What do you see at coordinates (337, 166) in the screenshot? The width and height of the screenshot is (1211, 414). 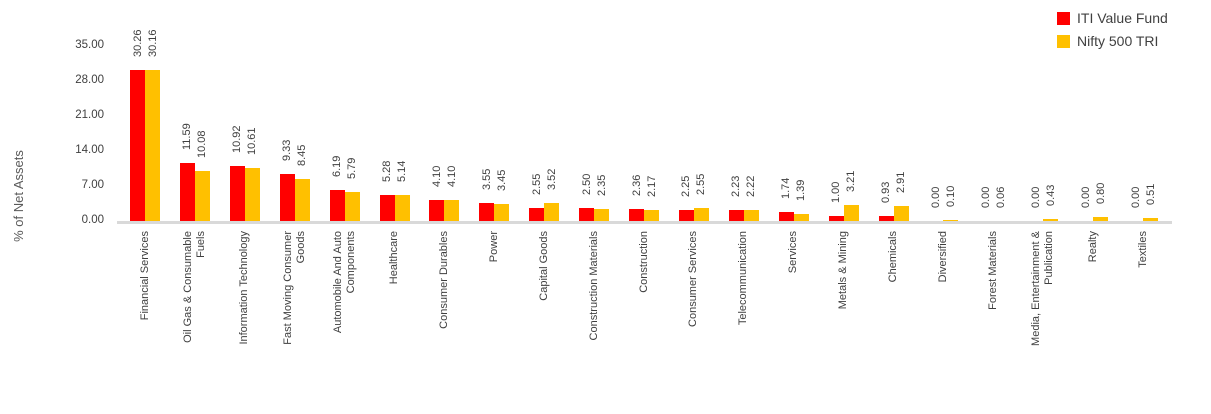 I see `value-label: 6.19` at bounding box center [337, 166].